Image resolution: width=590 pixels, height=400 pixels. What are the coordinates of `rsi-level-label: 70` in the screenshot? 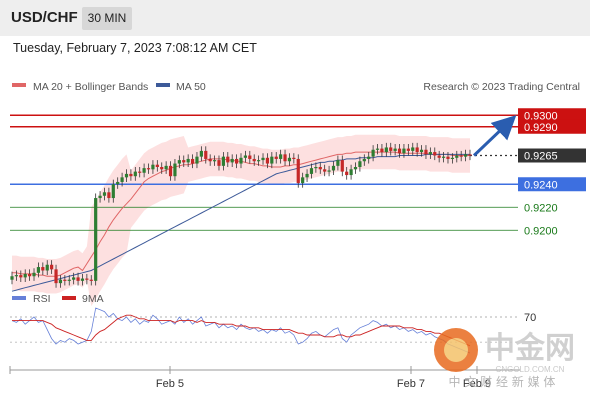 It's located at (530, 318).